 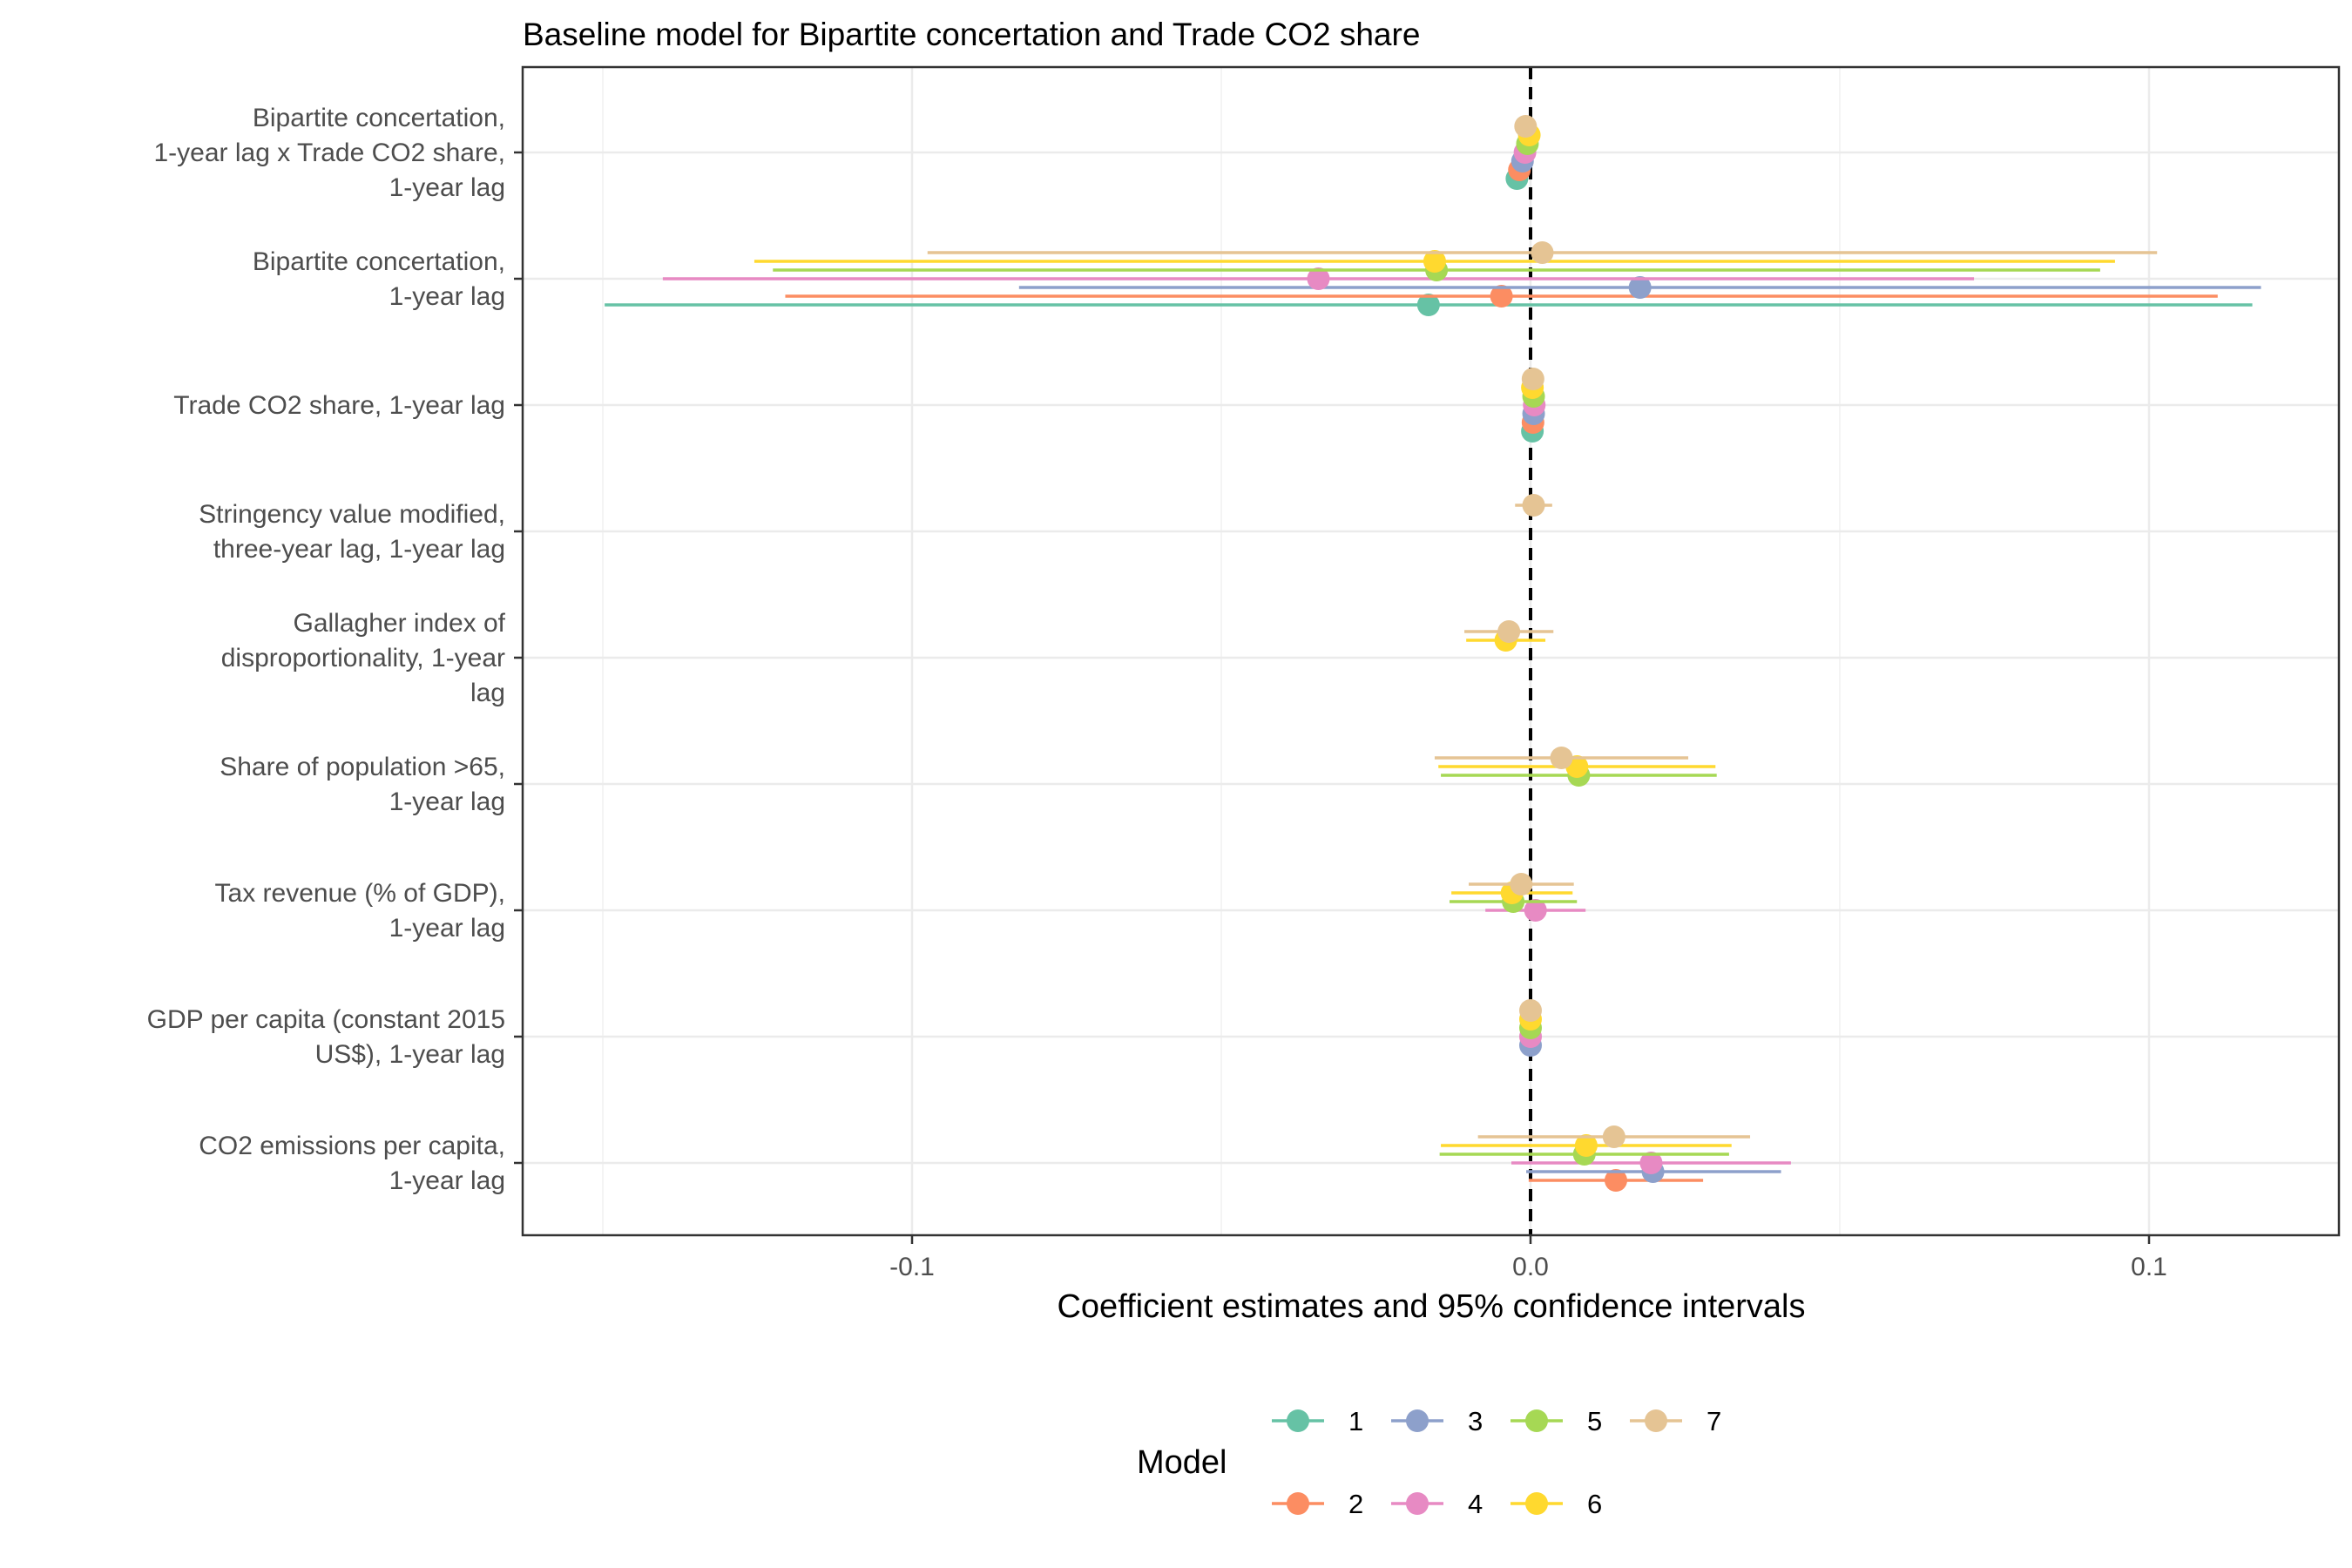 What do you see at coordinates (352, 1146) in the screenshot?
I see `term-label-line: CO2 emissions per capita,` at bounding box center [352, 1146].